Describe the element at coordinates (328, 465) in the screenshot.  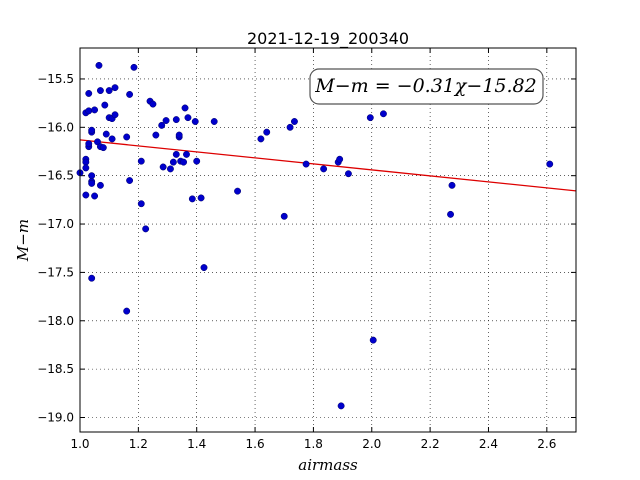
I see `x-axis-label: airmass` at that location.